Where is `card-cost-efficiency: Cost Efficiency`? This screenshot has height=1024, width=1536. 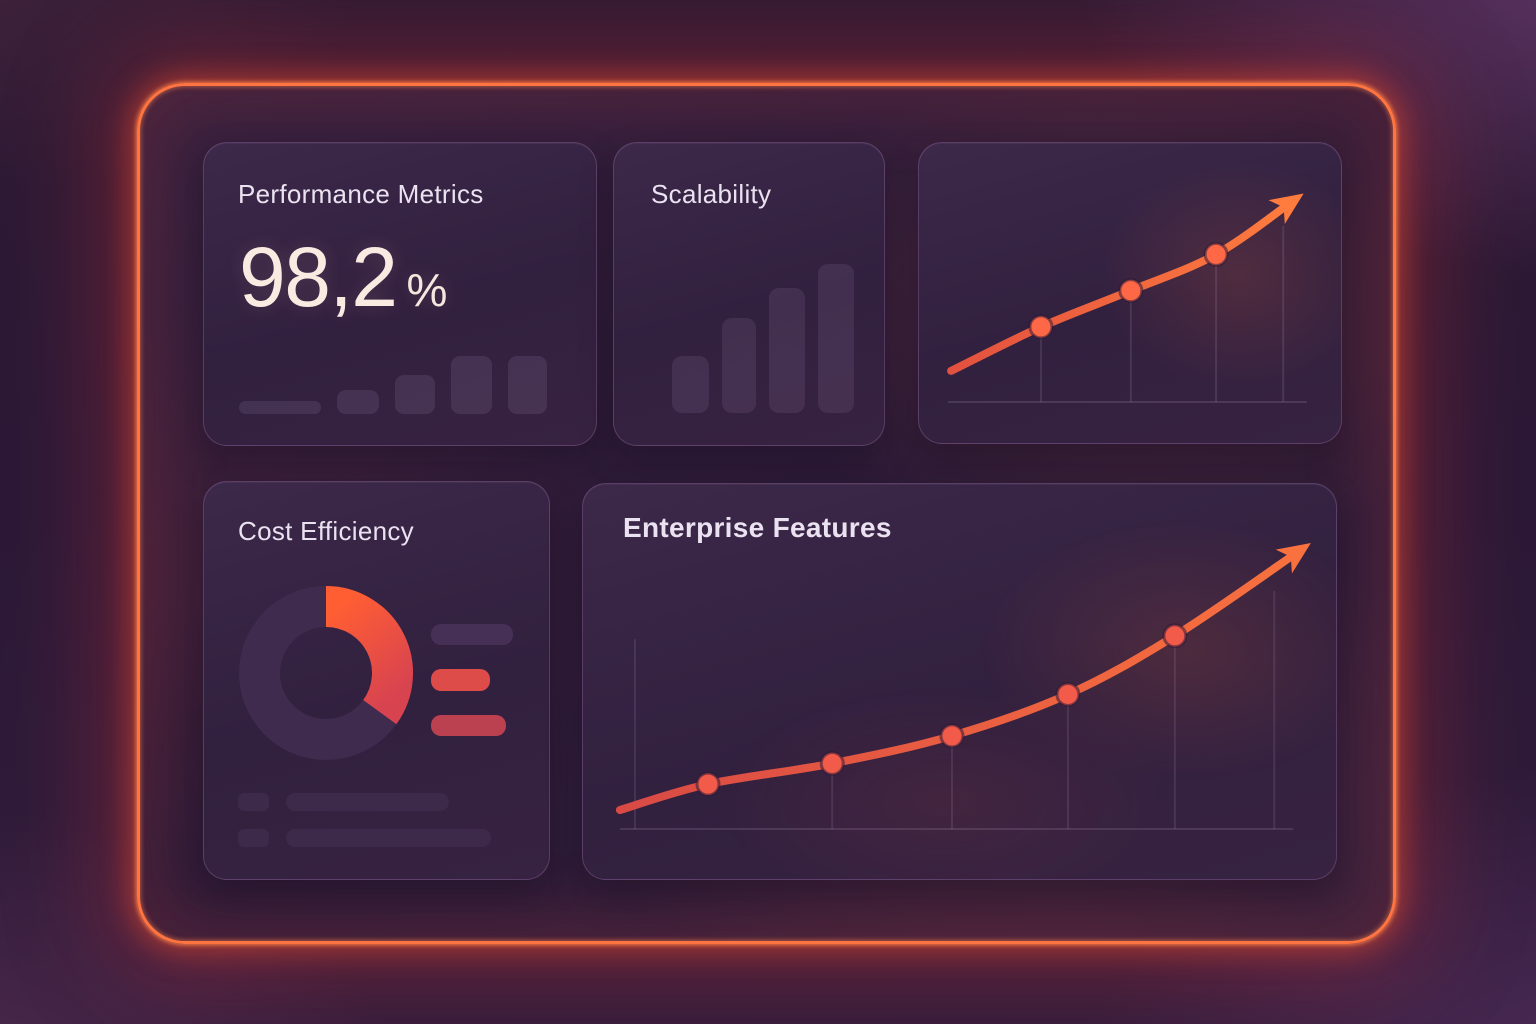 card-cost-efficiency: Cost Efficiency is located at coordinates (376, 680).